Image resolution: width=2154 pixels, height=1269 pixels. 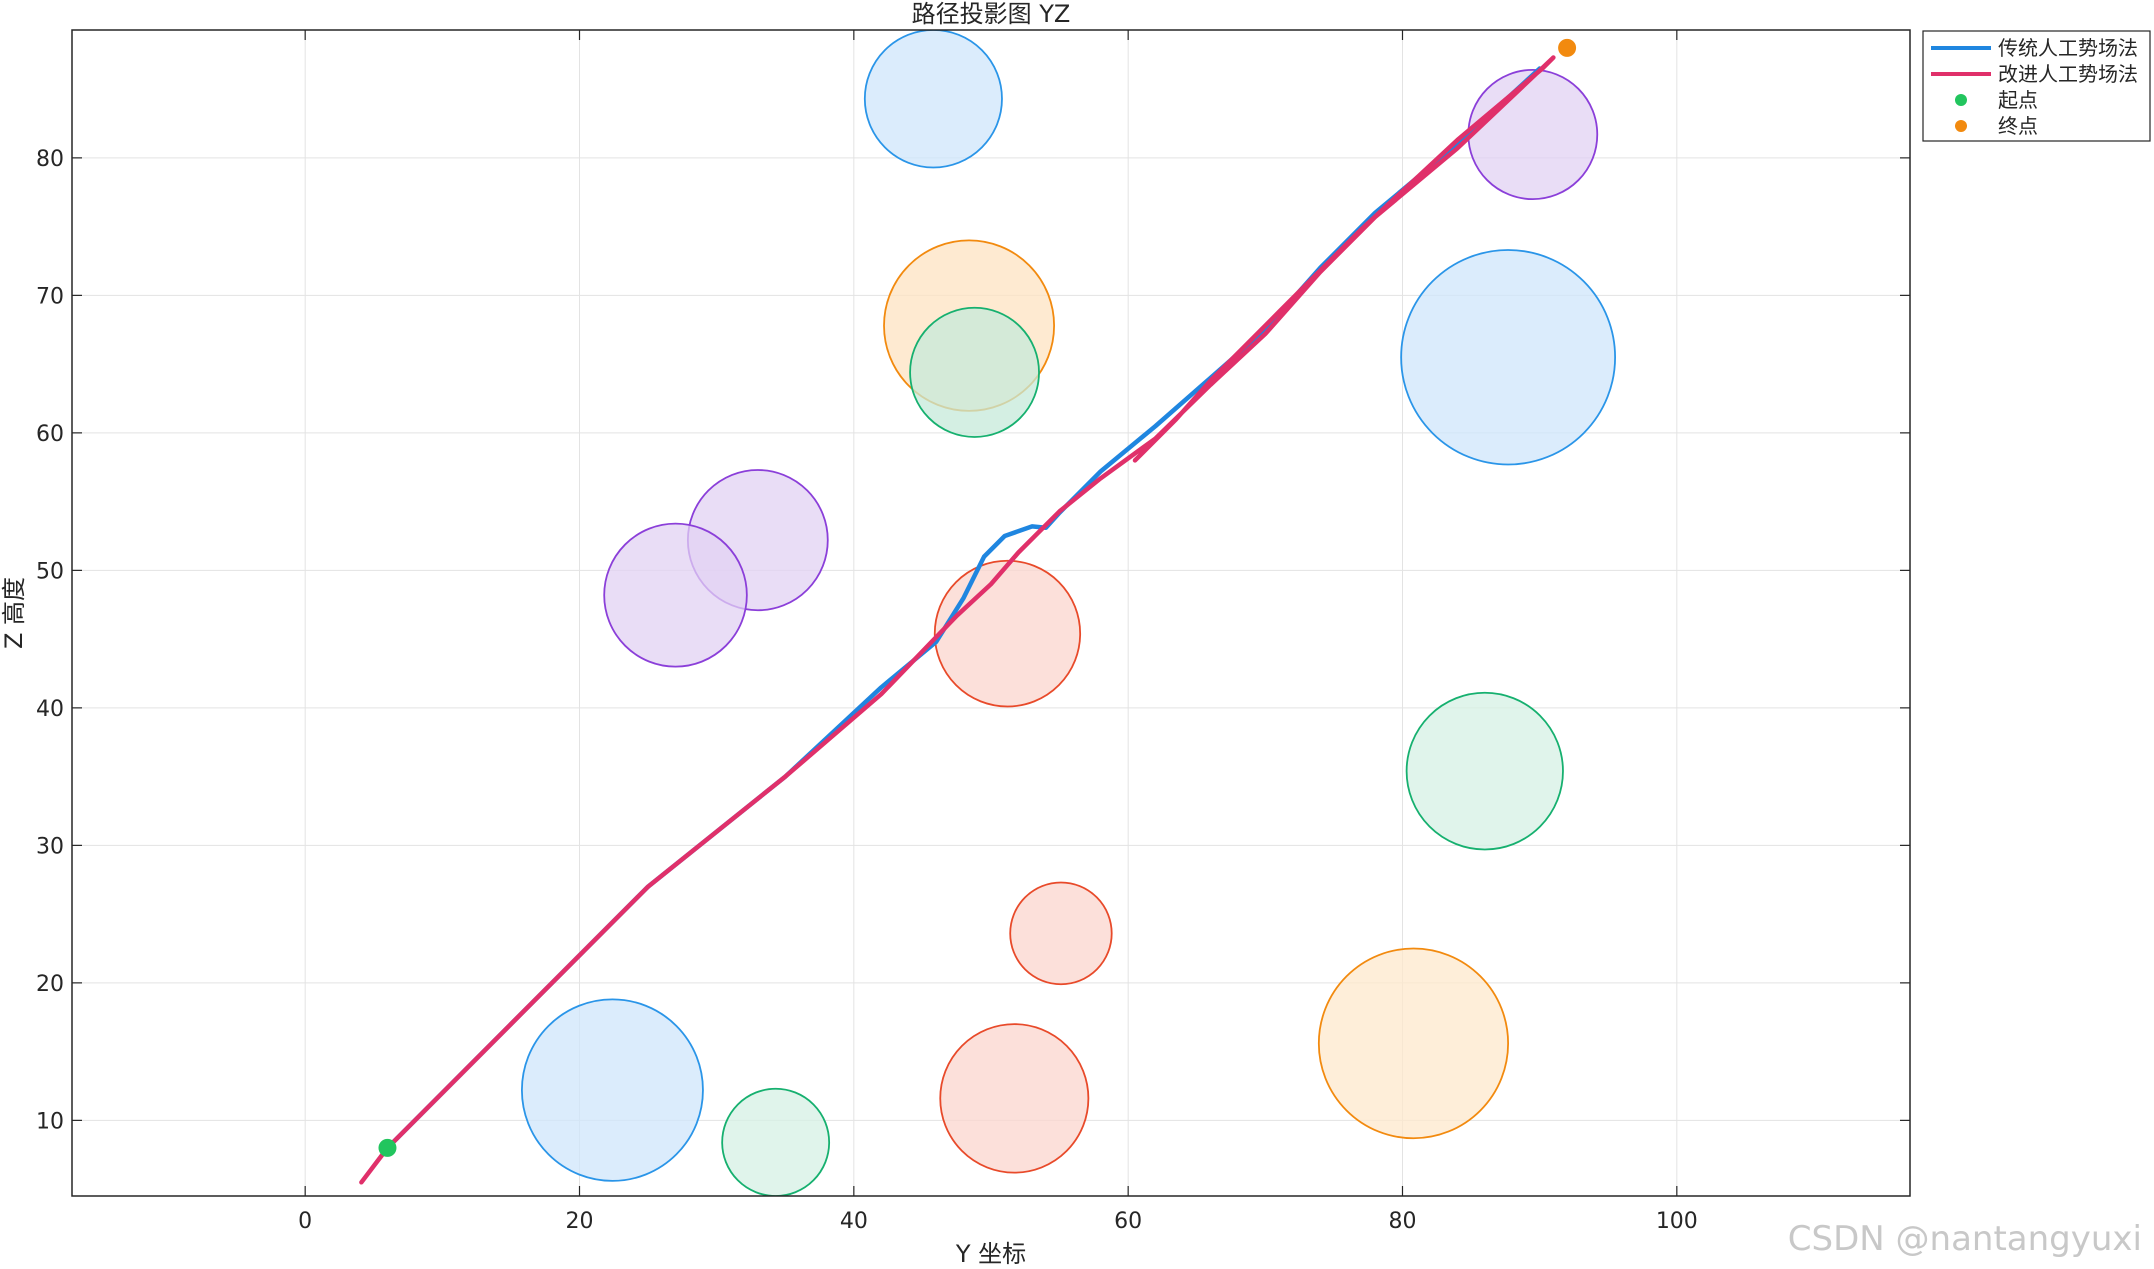 What do you see at coordinates (305, 1221) in the screenshot?
I see `x-tick-label: 0` at bounding box center [305, 1221].